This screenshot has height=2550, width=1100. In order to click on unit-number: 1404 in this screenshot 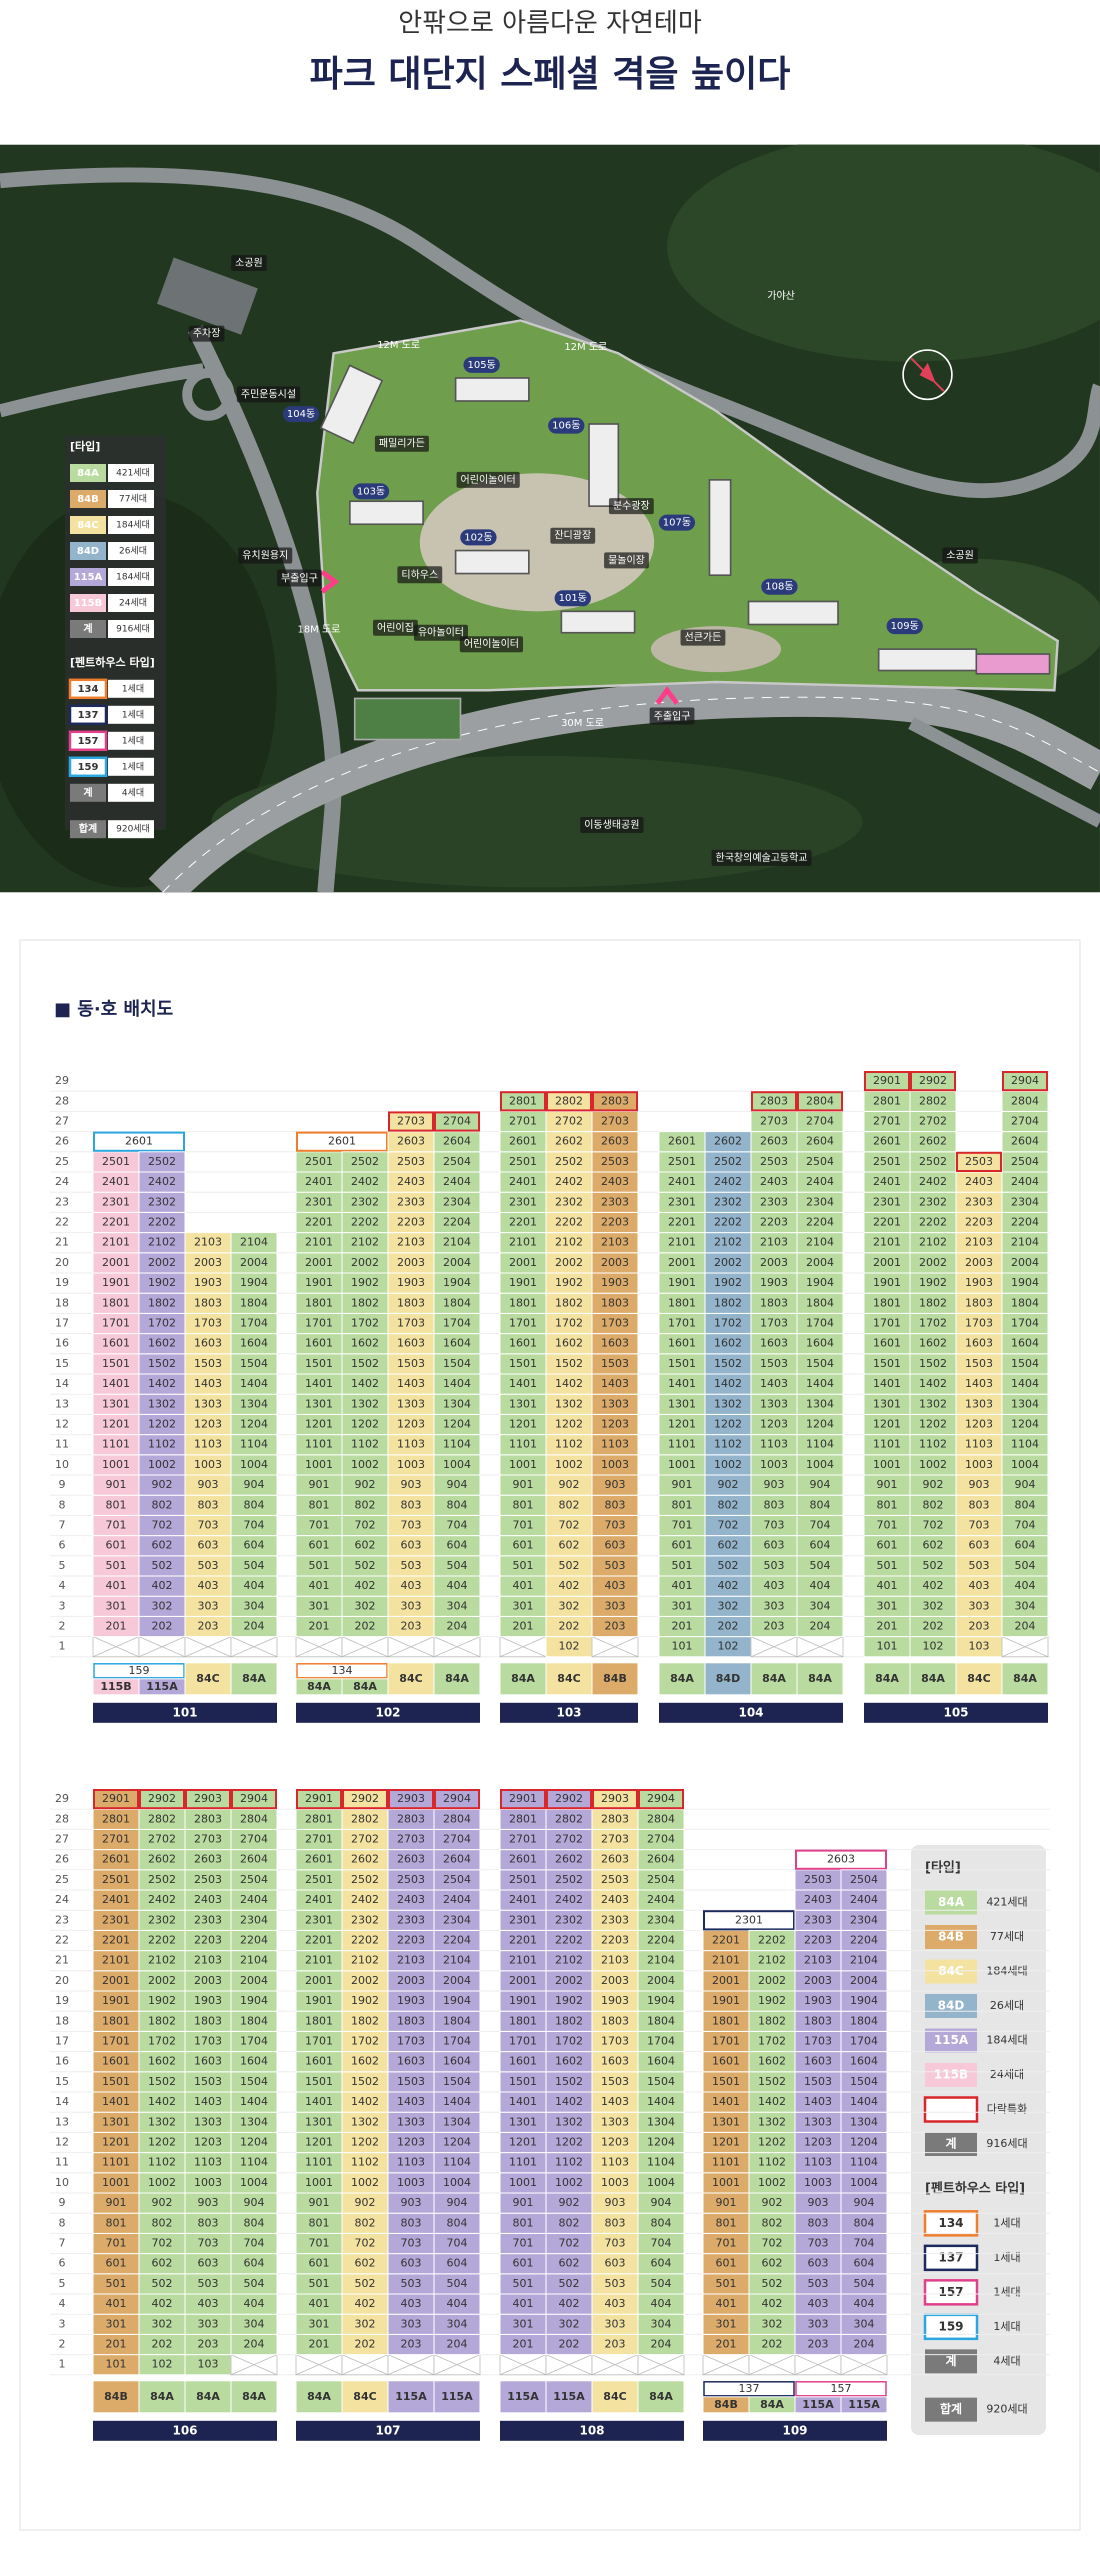, I will do `click(820, 1383)`.